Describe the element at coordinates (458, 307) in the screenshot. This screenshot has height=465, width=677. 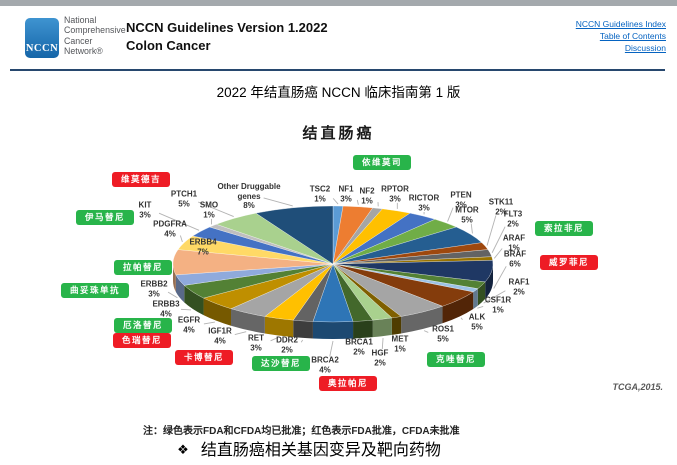
I see `pie-slice-side-ALK` at that location.